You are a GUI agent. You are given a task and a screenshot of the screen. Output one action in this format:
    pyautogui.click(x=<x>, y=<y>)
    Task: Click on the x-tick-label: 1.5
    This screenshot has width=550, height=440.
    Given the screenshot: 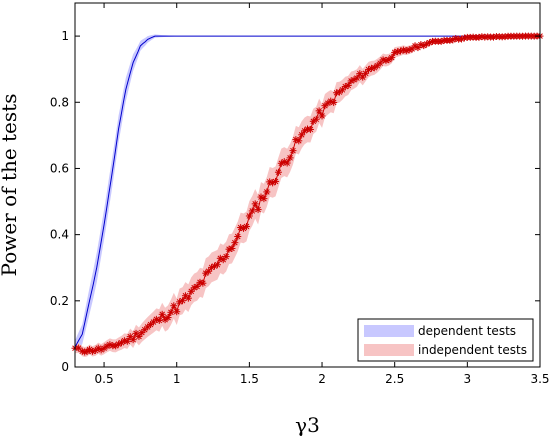 What is the action you would take?
    pyautogui.click(x=249, y=379)
    